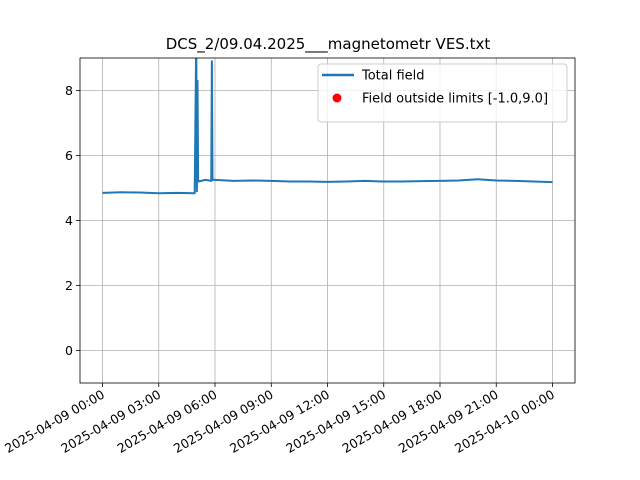 The image size is (640, 480). I want to click on x-tick-label: 2025-04-09 03:00, so click(110, 421).